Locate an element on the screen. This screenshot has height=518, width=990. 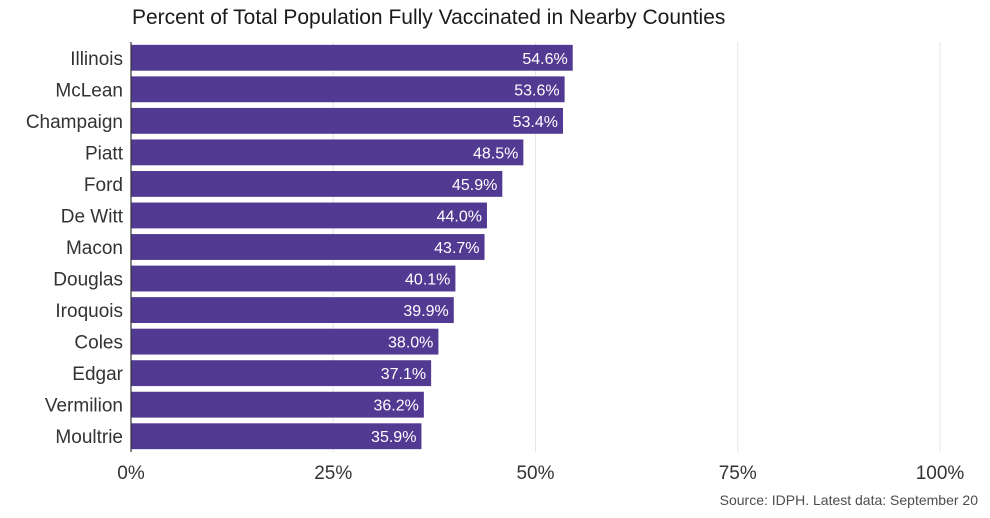
value-label: 40.1% is located at coordinates (427, 280).